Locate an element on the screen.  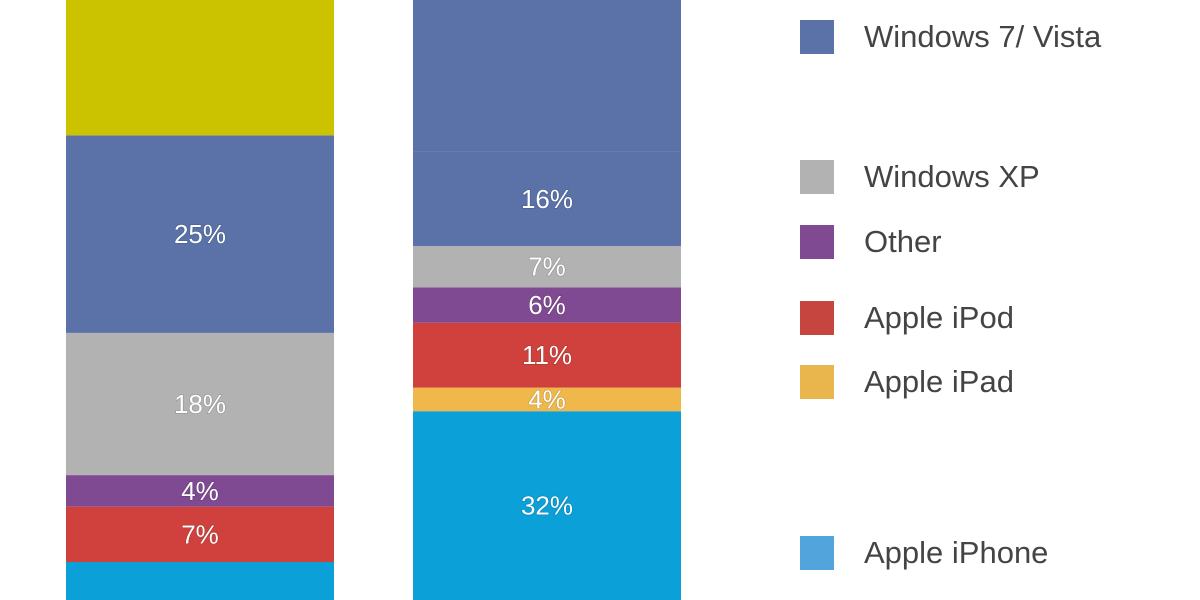
legend-item-apple-ipod: Apple iPod is located at coordinates (907, 318).